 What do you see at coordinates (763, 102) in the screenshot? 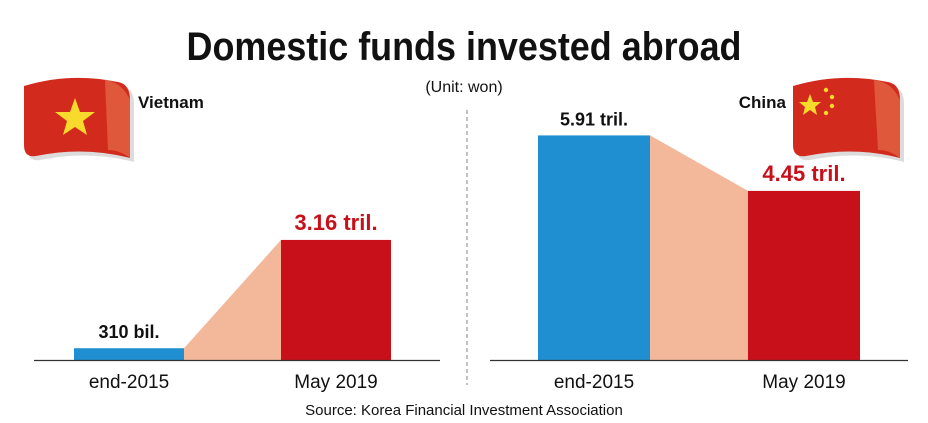
I see `panel-title-china: China` at bounding box center [763, 102].